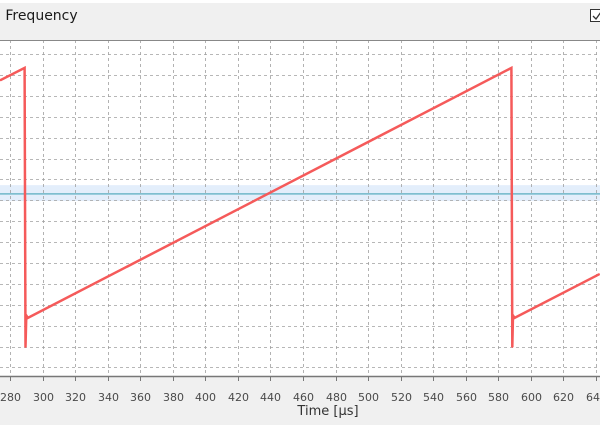 The height and width of the screenshot is (425, 600). I want to click on x-tick-label: 360, so click(140, 397).